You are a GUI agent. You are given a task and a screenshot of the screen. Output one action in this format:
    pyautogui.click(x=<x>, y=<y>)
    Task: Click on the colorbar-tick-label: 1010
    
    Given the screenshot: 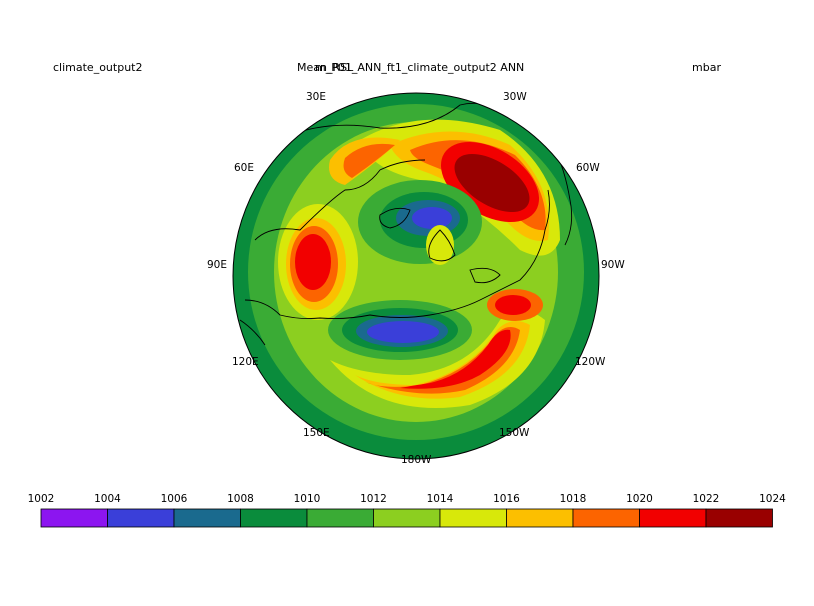 What is the action you would take?
    pyautogui.click(x=307, y=499)
    